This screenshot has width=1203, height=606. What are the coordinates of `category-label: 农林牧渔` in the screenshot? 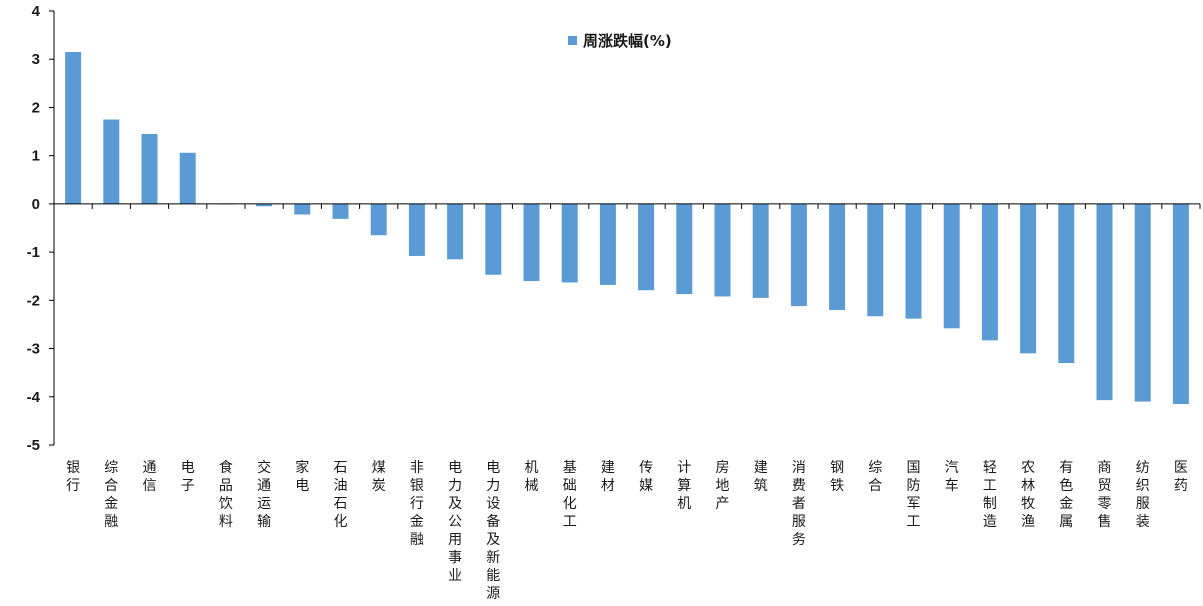 It's located at (1028, 495).